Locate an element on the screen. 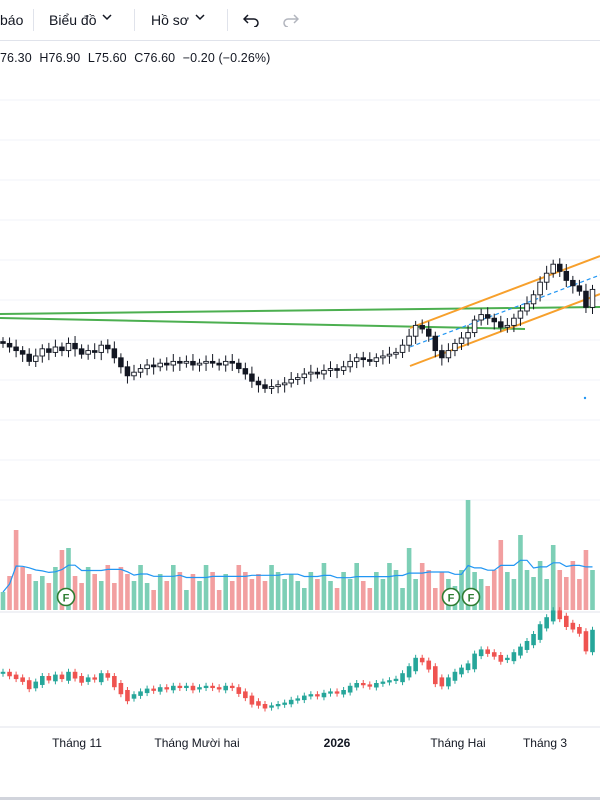  chart-menu-button: Biểu đồ is located at coordinates (81, 20).